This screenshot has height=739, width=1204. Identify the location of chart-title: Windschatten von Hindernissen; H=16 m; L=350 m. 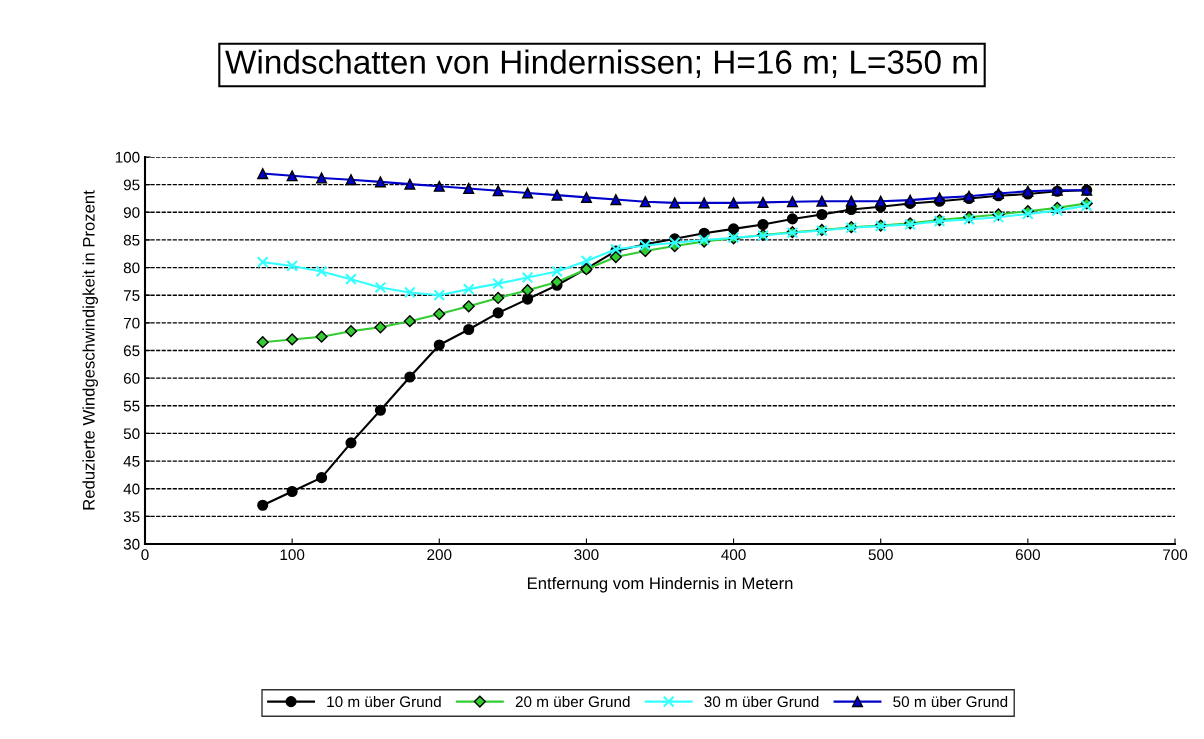
(601, 63).